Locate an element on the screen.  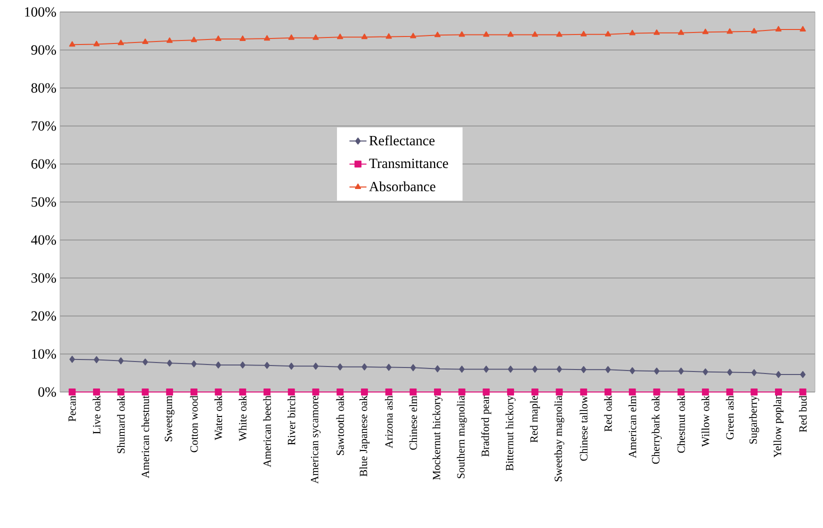
x-tick-label: Sweetgum is located at coordinates (169, 419).